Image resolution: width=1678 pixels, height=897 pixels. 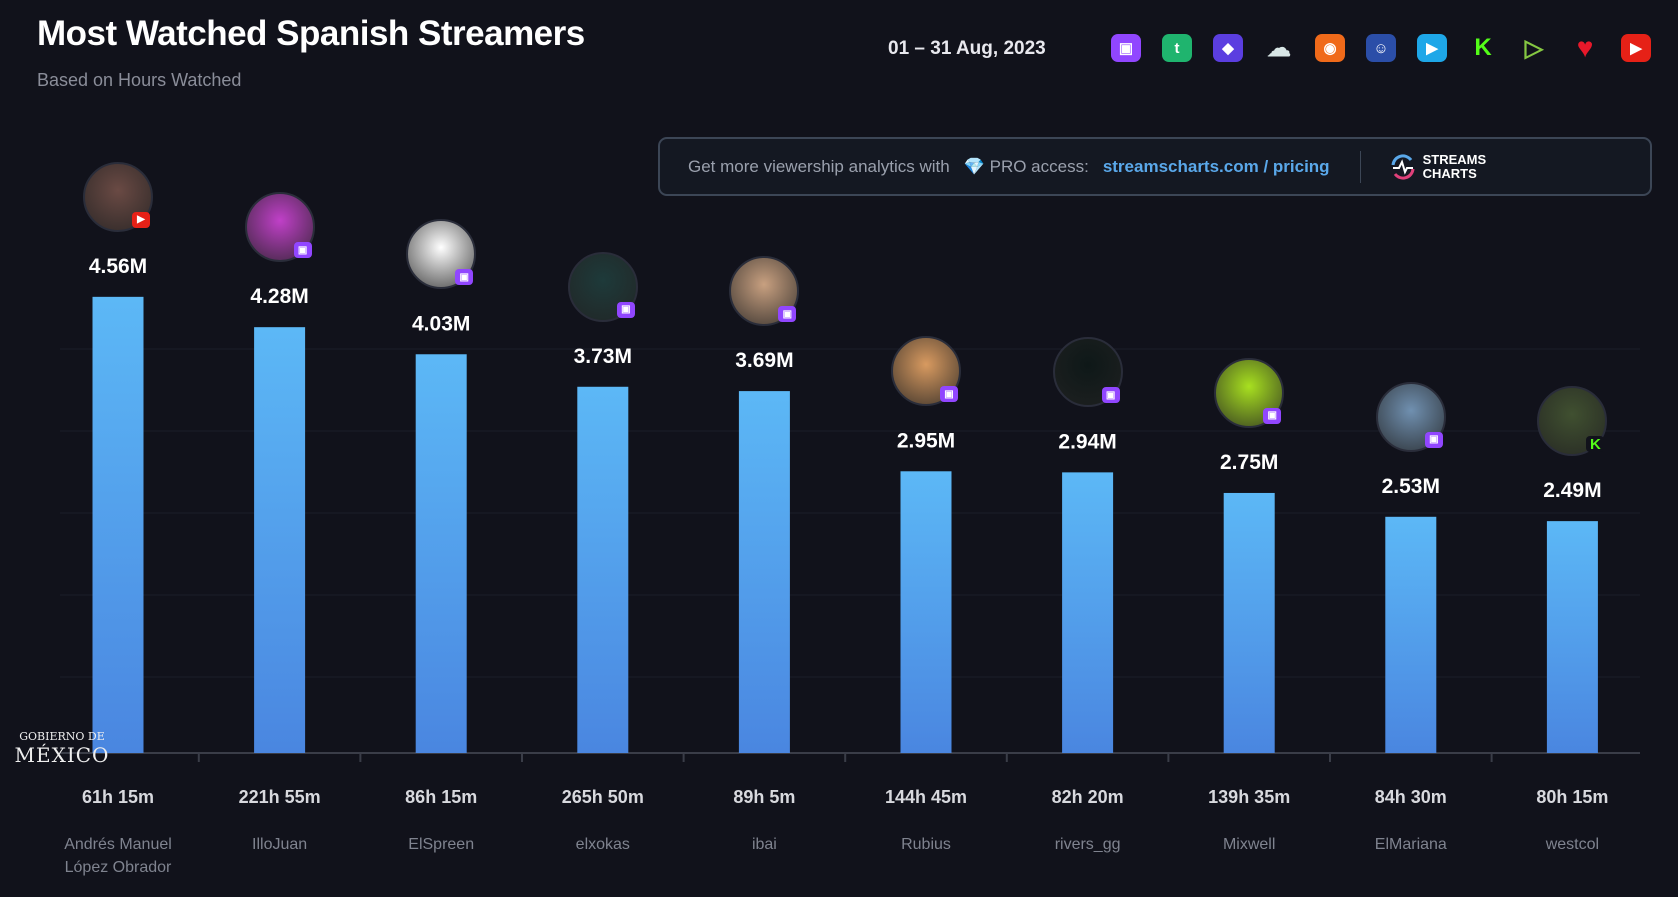 I want to click on dlive-icon: ◆, so click(x=1228, y=48).